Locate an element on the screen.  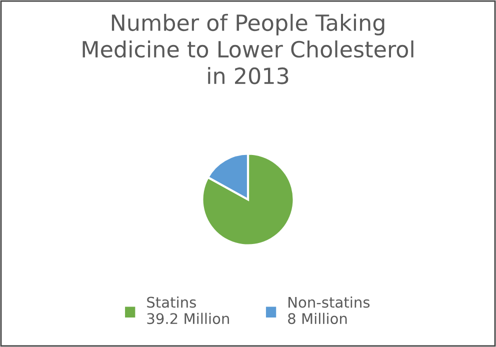
chart-title: Number of People Taking Medicine to Lower Cholesterol in 2013 is located at coordinates (248, 49).